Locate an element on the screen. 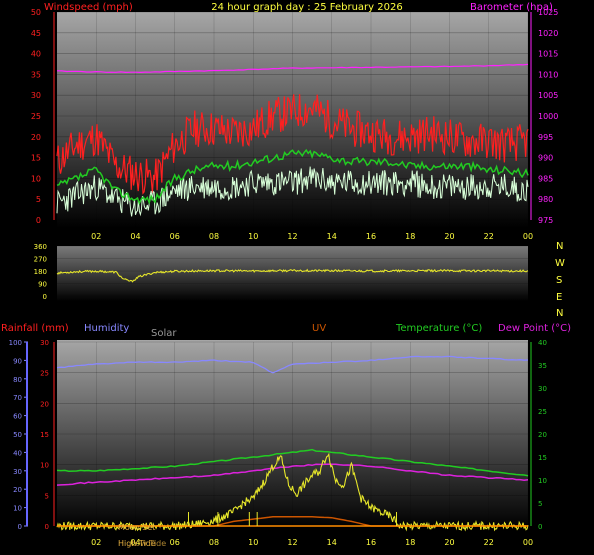 The height and width of the screenshot is (555, 594). humidity-tick-label: 60 is located at coordinates (17, 417).